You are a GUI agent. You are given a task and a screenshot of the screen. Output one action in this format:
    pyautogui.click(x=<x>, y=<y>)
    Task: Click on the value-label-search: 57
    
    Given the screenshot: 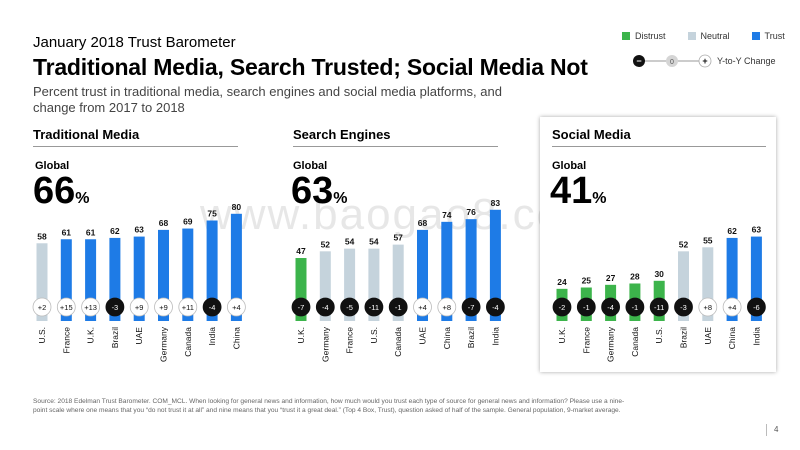 What is the action you would take?
    pyautogui.click(x=398, y=238)
    